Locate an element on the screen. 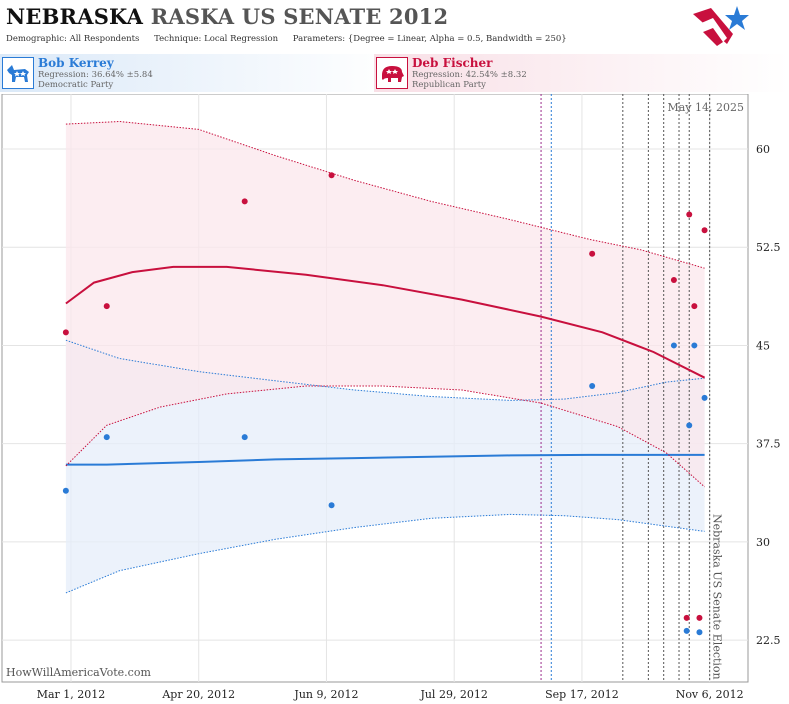 The image size is (789, 704). technique-label: Technique: is located at coordinates (178, 39).